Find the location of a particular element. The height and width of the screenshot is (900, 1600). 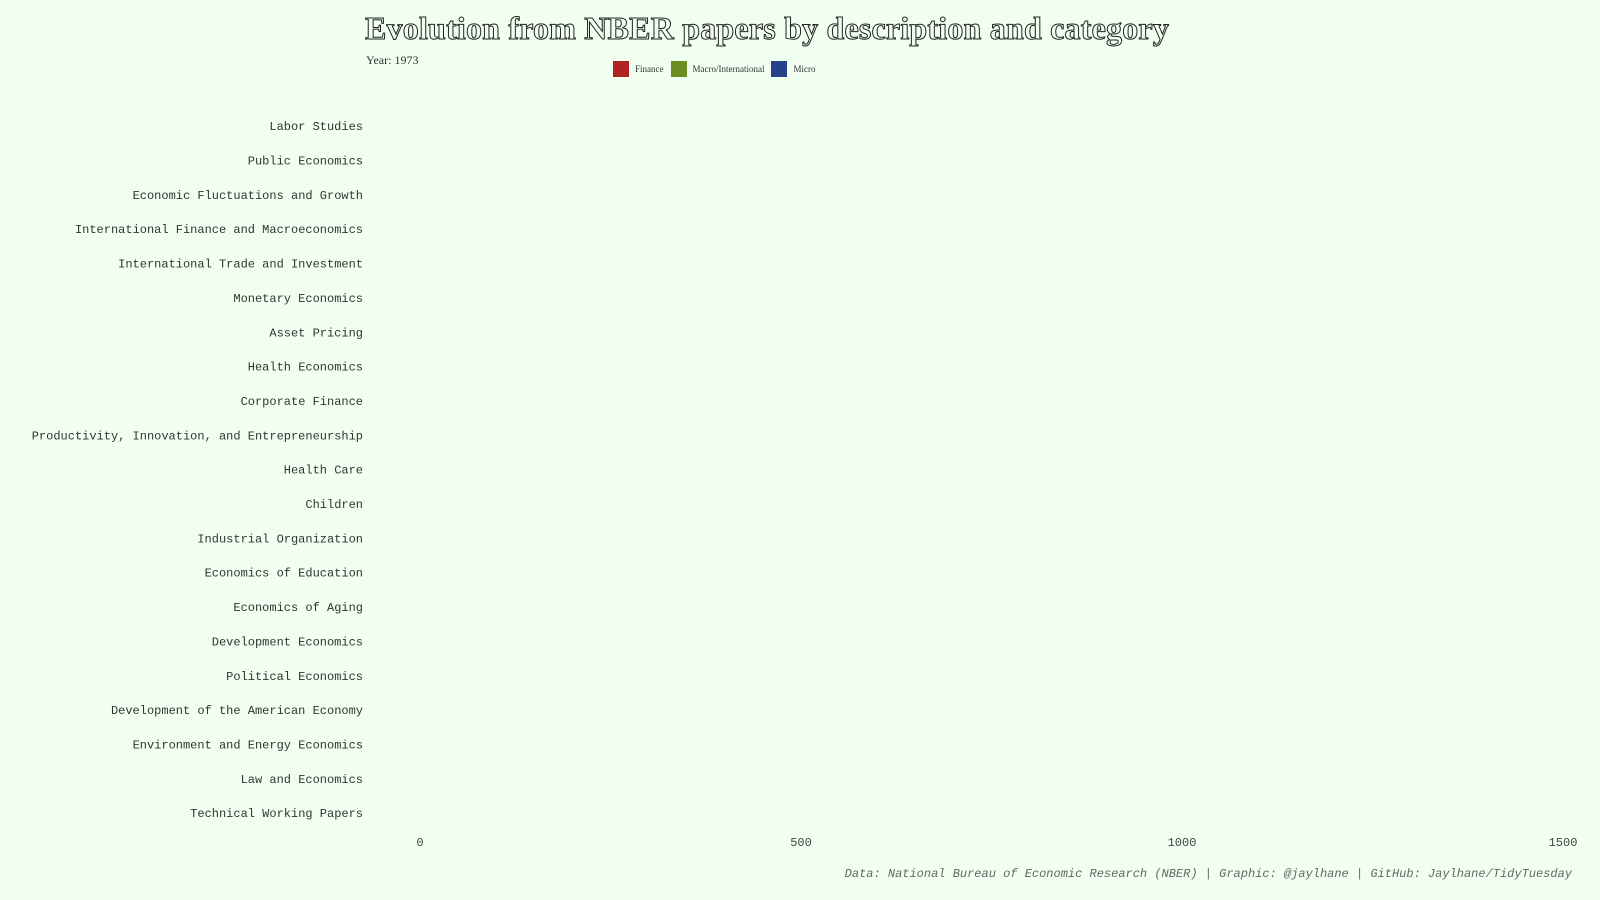

category-label: Asset Pricing is located at coordinates (316, 333).